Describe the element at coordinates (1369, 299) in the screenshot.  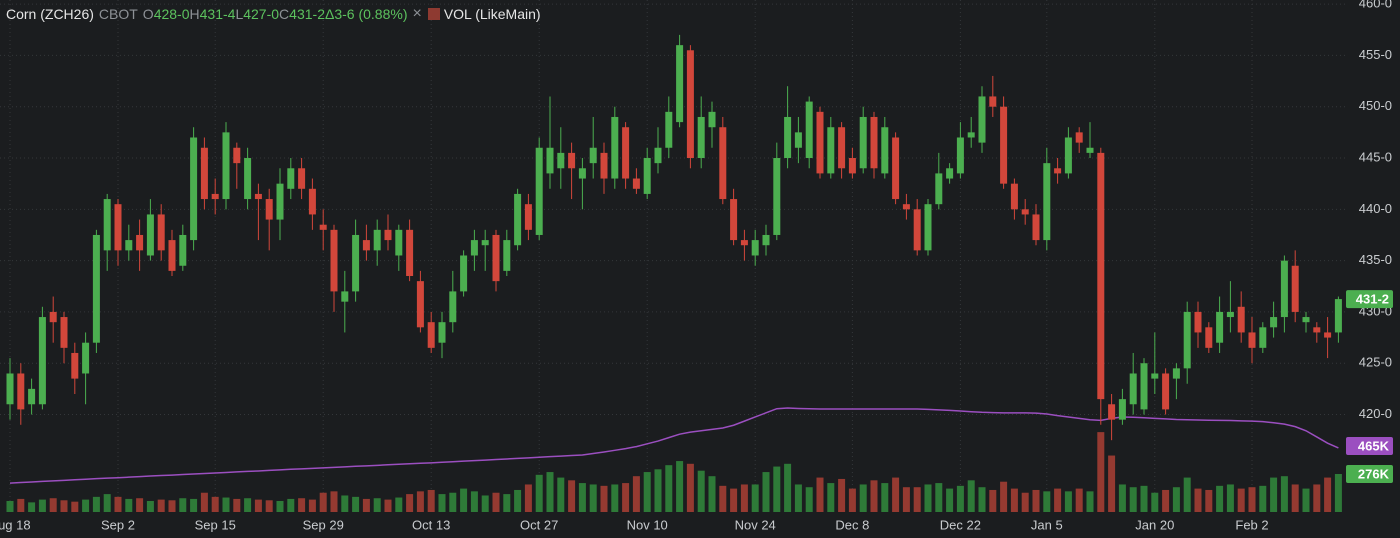
I see `value-badge` at that location.